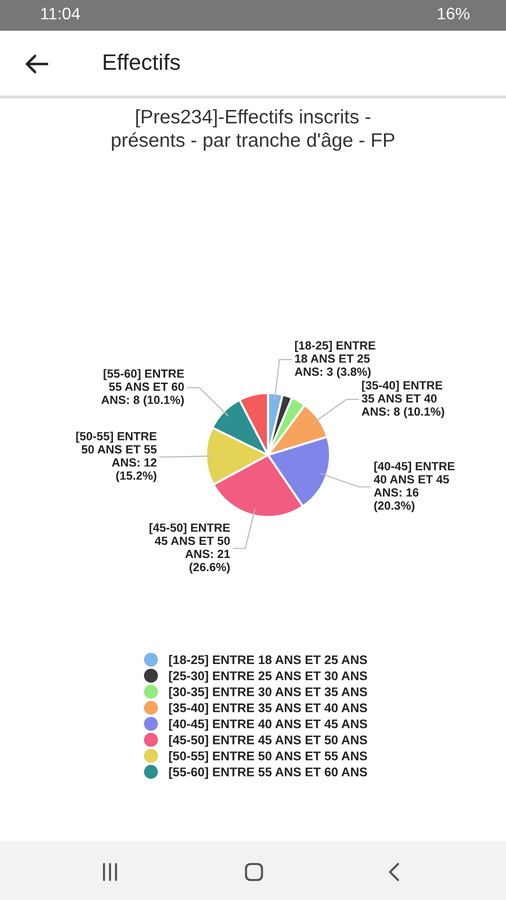  Describe the element at coordinates (253, 130) in the screenshot. I see `chart-title: [Pres234]-Effectifs inscrits - présents - par tranche d'âge - FP` at that location.